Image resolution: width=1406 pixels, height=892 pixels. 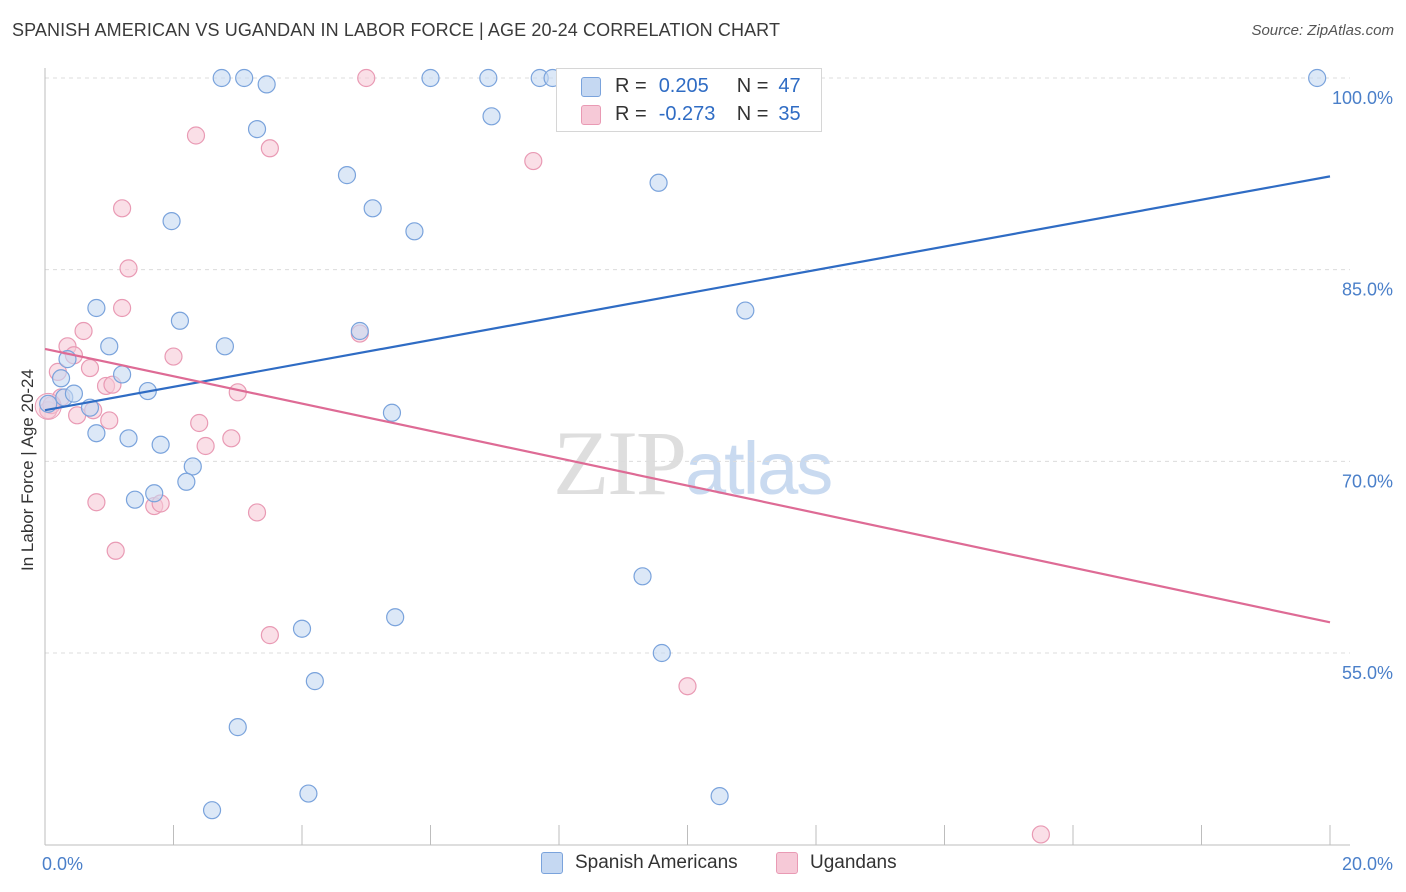 I want to click on legend-label: Spanish Americans, so click(x=656, y=862).